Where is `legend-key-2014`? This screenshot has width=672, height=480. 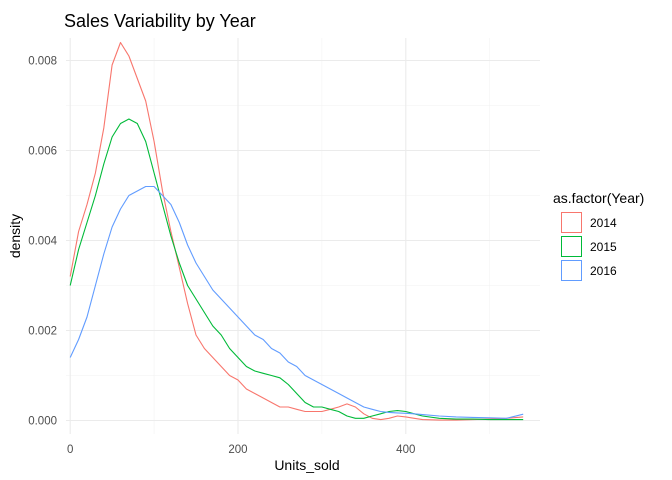 legend-key-2014 is located at coordinates (571, 222).